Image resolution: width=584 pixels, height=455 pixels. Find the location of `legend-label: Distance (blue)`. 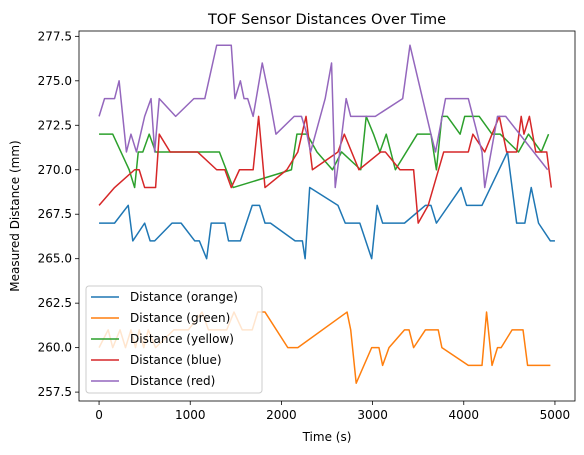

legend-label: Distance (blue) is located at coordinates (176, 360).